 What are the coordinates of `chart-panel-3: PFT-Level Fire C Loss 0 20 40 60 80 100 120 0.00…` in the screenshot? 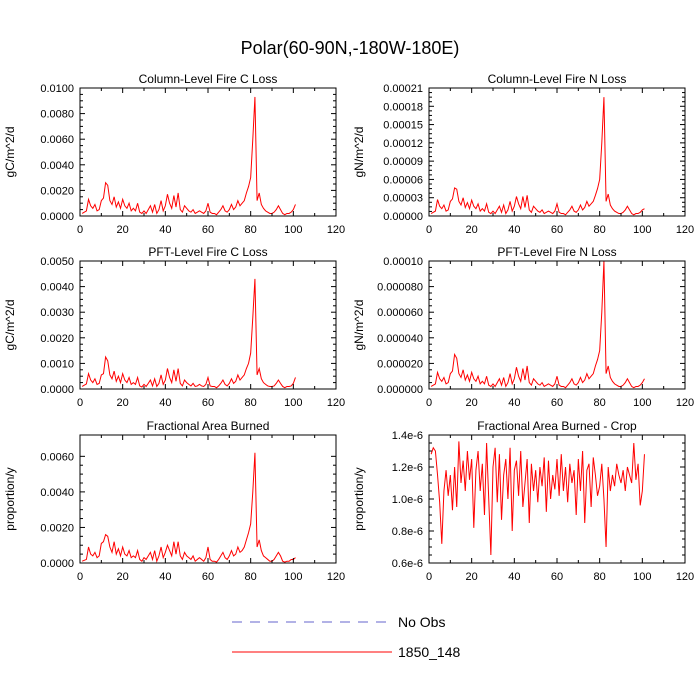 It's located at (174, 327).